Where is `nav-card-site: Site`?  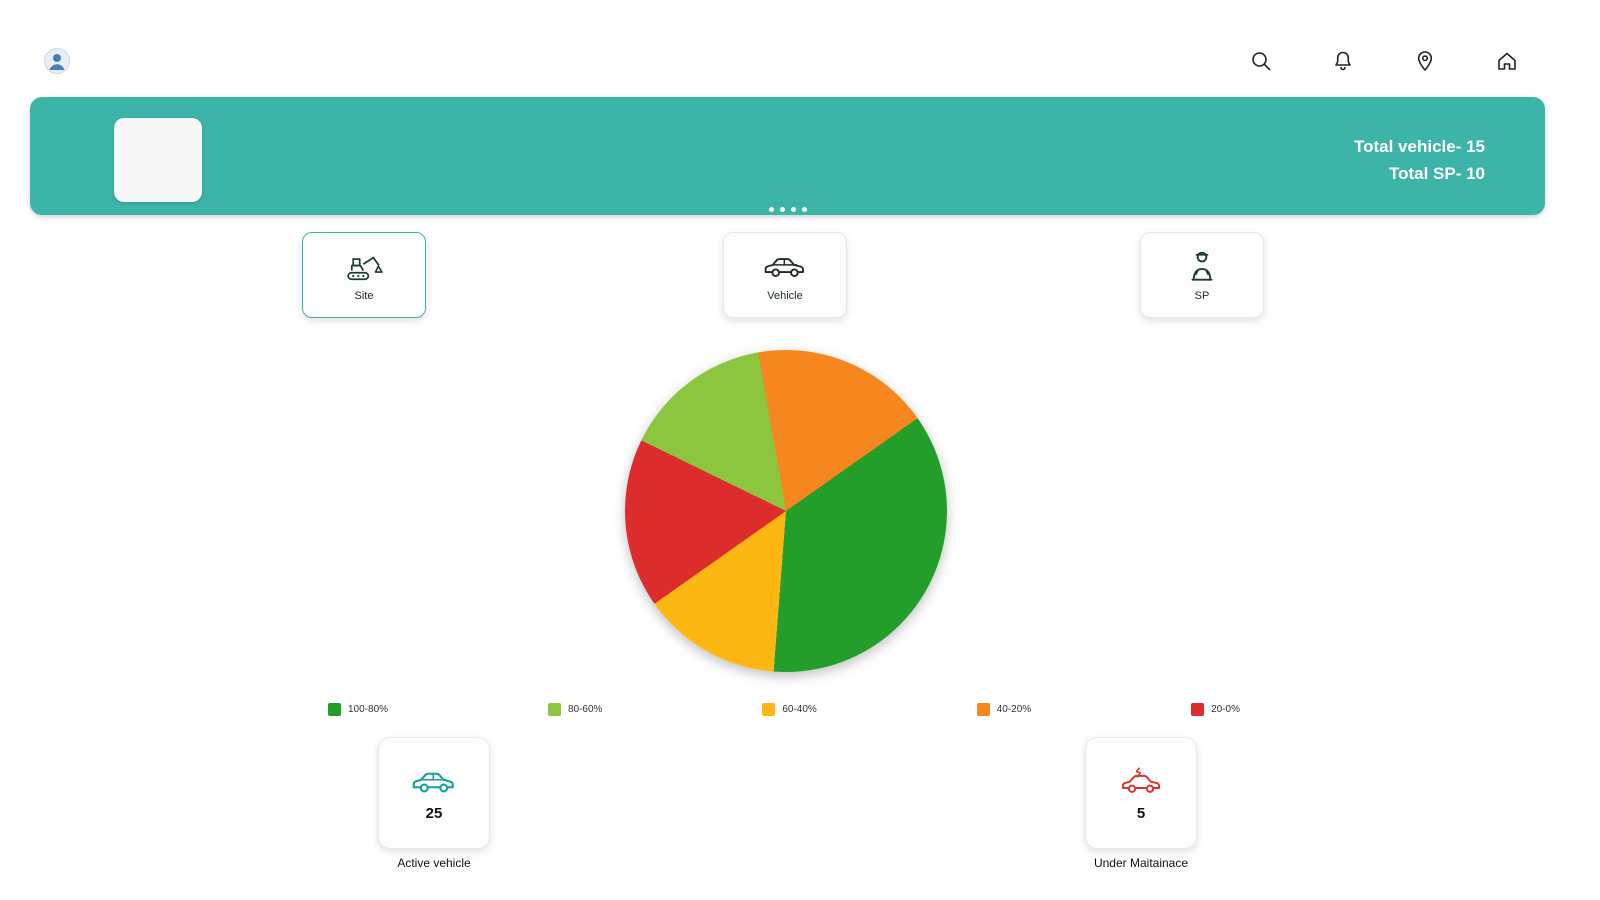 nav-card-site: Site is located at coordinates (364, 275).